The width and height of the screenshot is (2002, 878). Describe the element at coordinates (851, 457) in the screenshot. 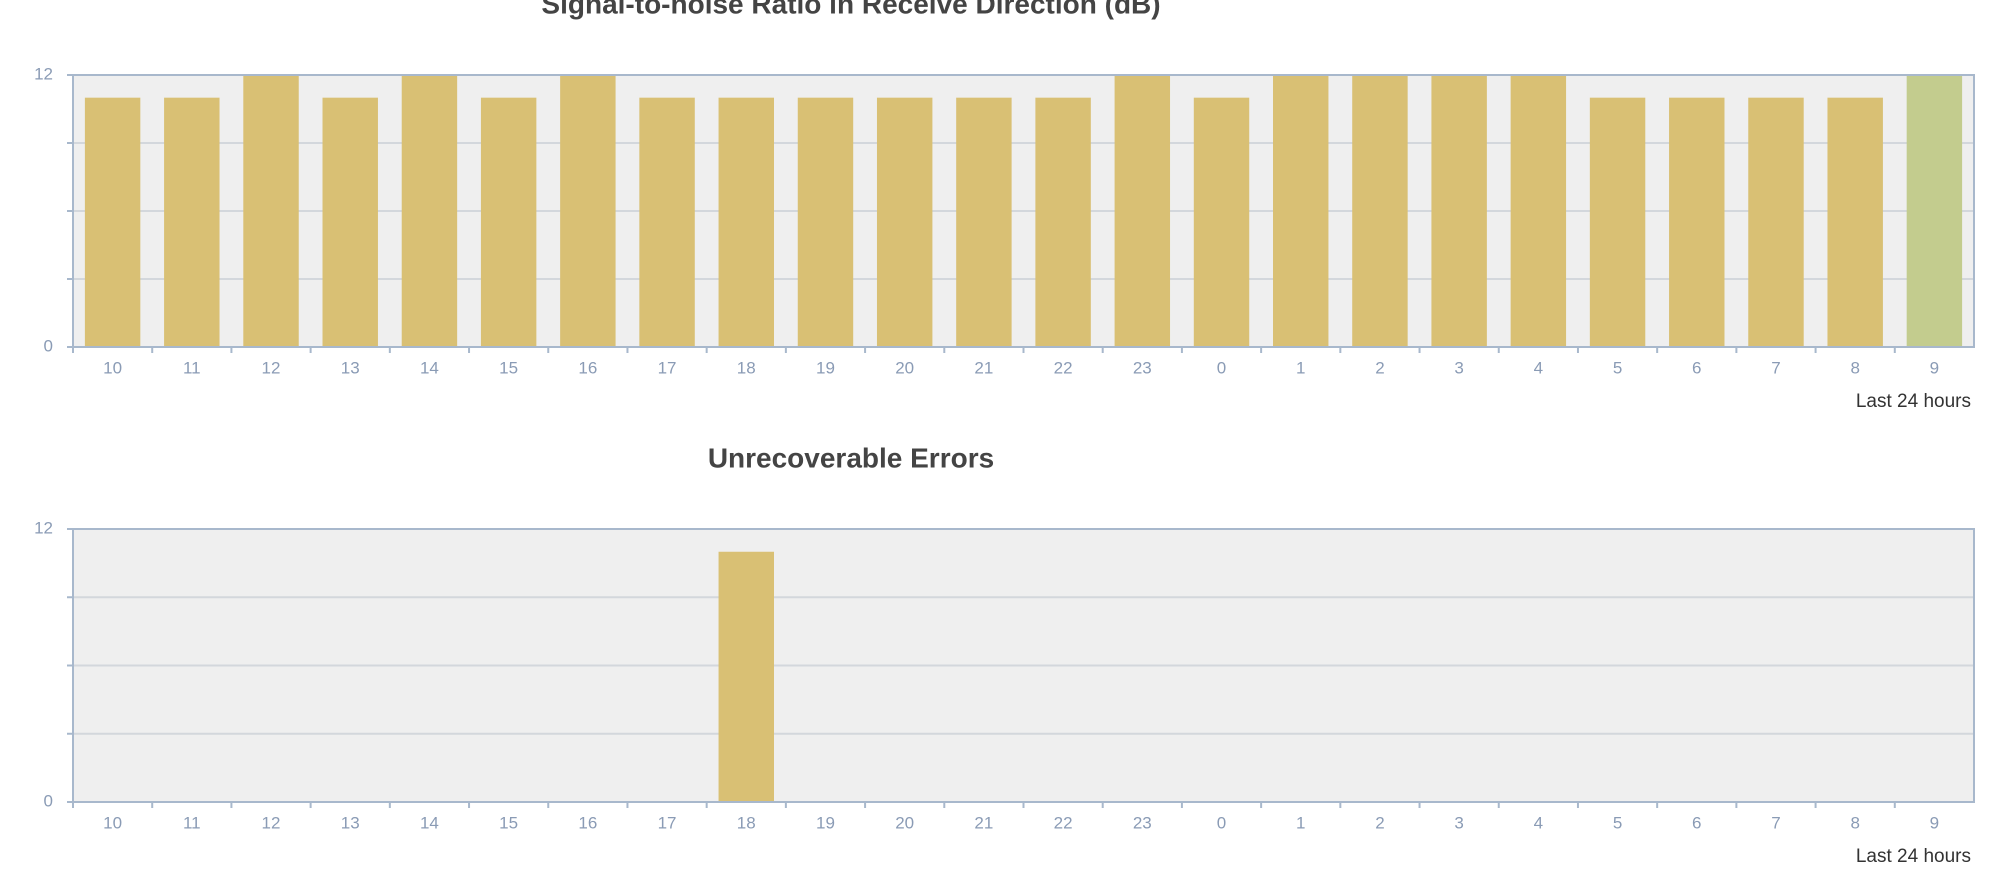

I see `chart-title: Unrecoverable Errors` at that location.